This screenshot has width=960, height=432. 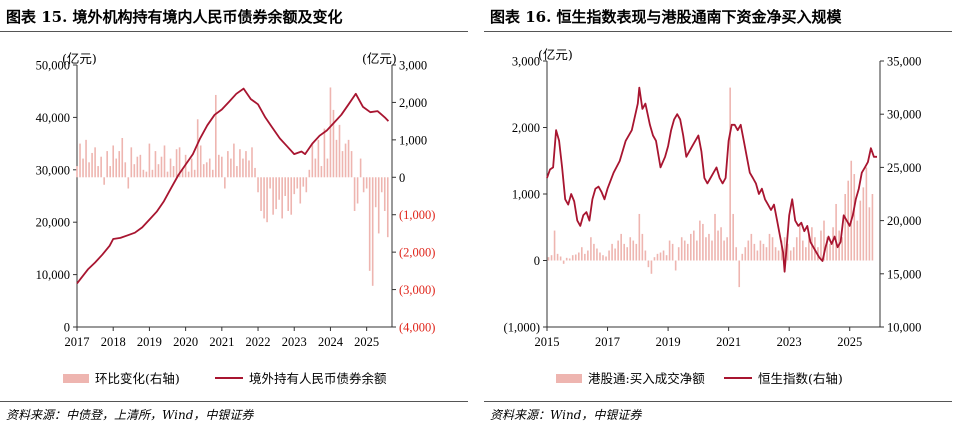 I want to click on footer-divider, so click(x=718, y=401).